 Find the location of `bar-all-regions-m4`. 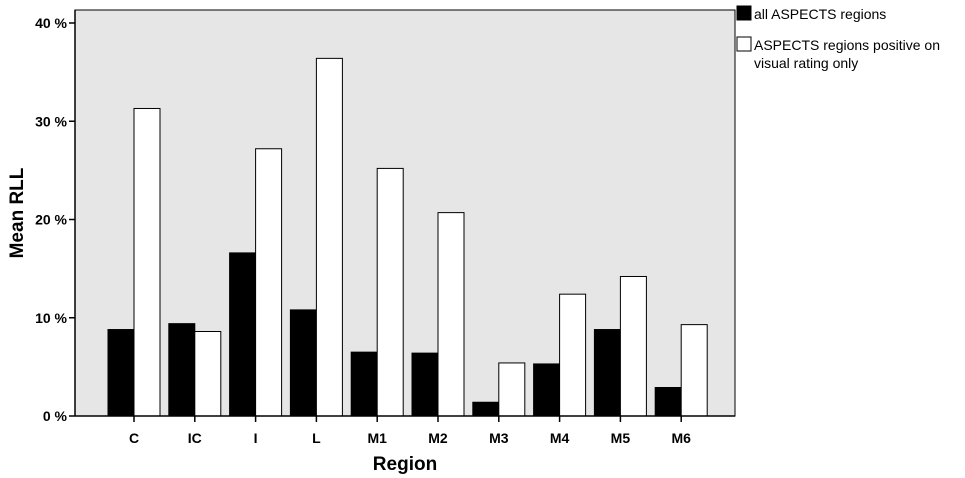

bar-all-regions-m4 is located at coordinates (547, 390).